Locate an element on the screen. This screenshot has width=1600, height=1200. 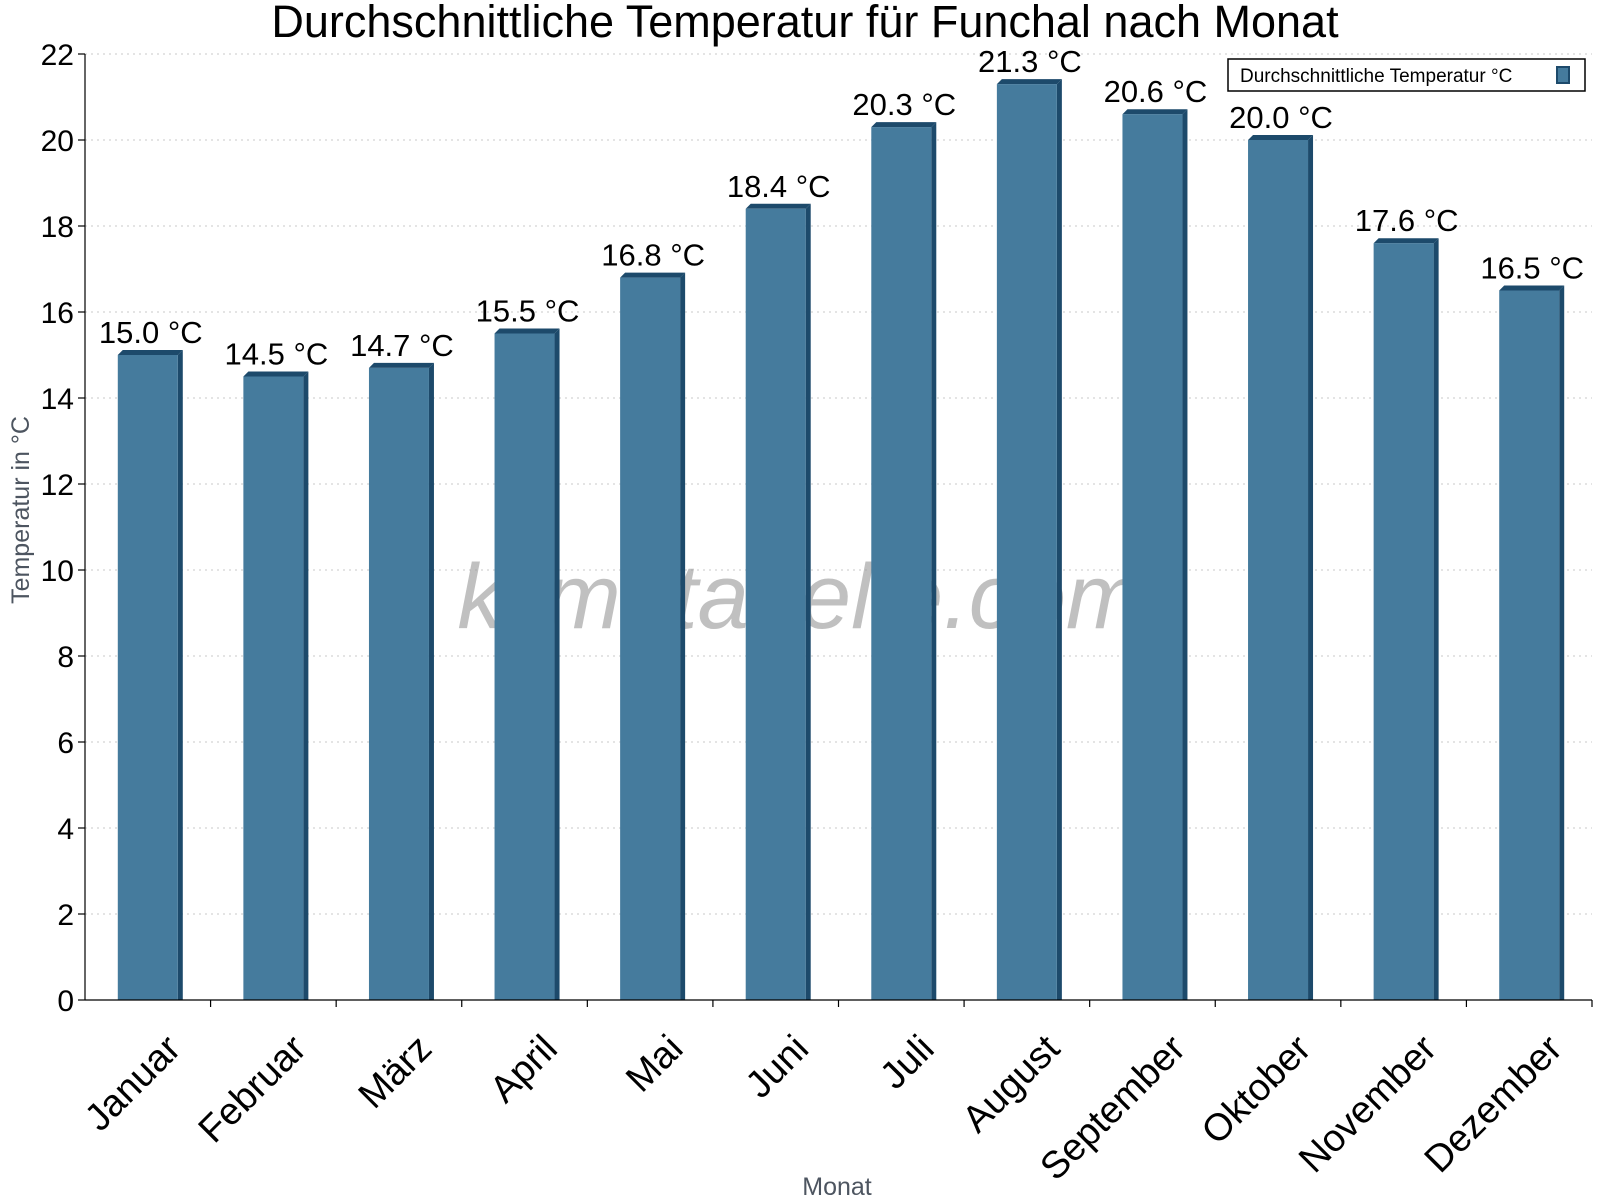
x-category-label: April is located at coordinates (523, 1069).